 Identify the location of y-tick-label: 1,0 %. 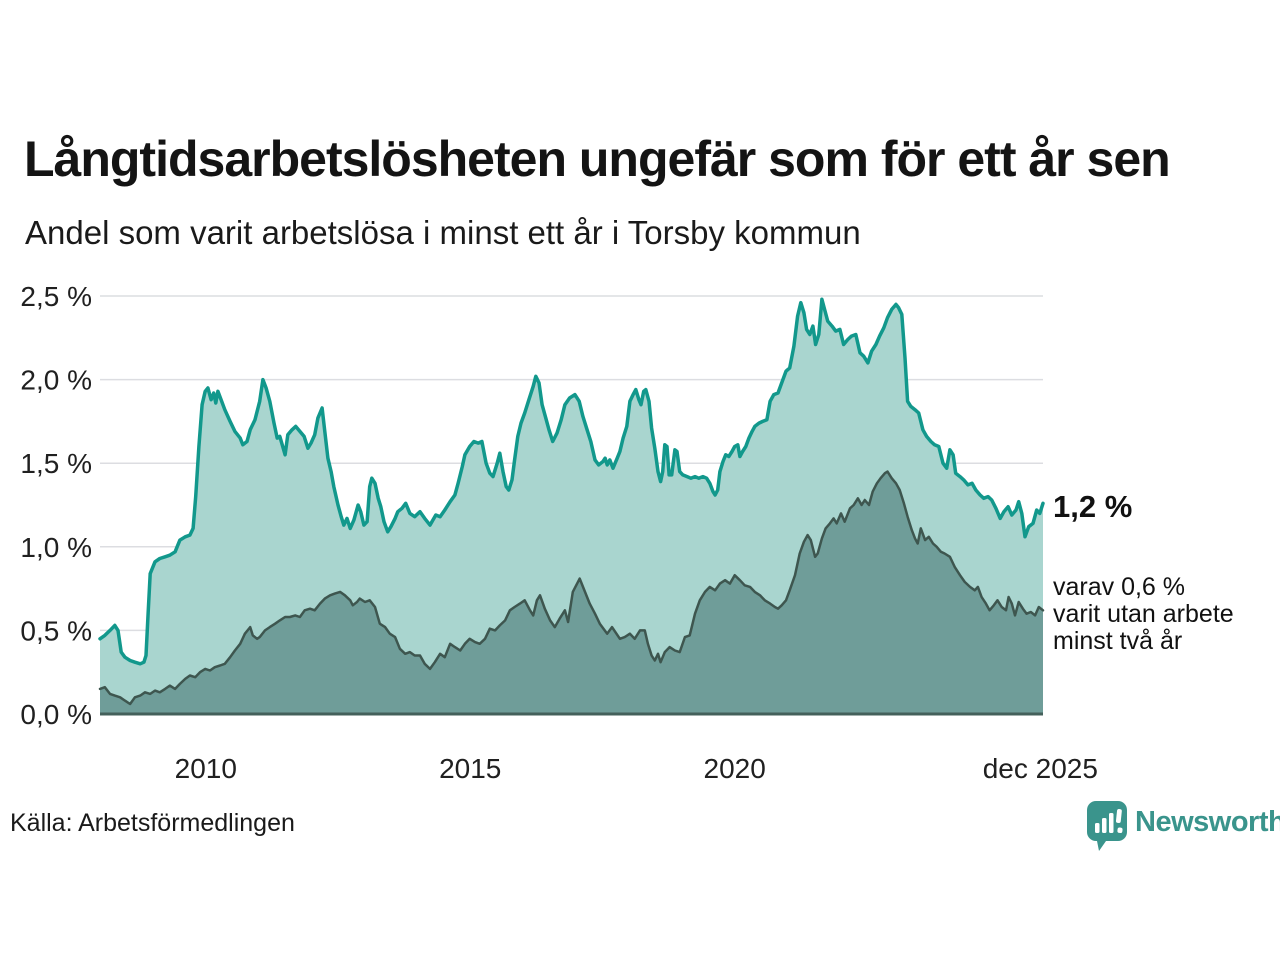
(56, 547).